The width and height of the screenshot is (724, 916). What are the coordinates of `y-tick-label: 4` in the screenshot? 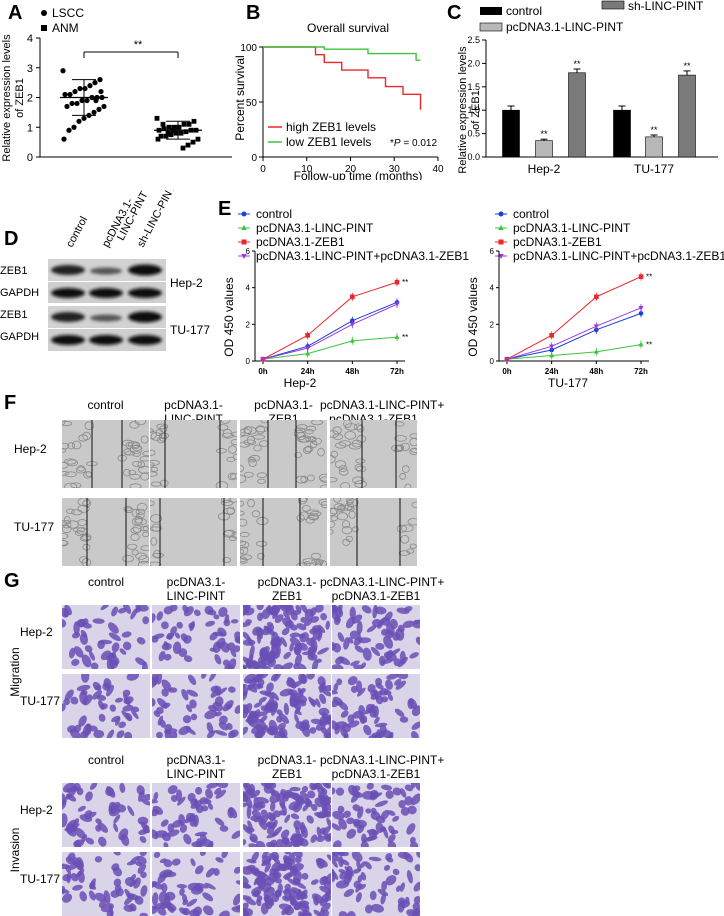 It's located at (30, 39).